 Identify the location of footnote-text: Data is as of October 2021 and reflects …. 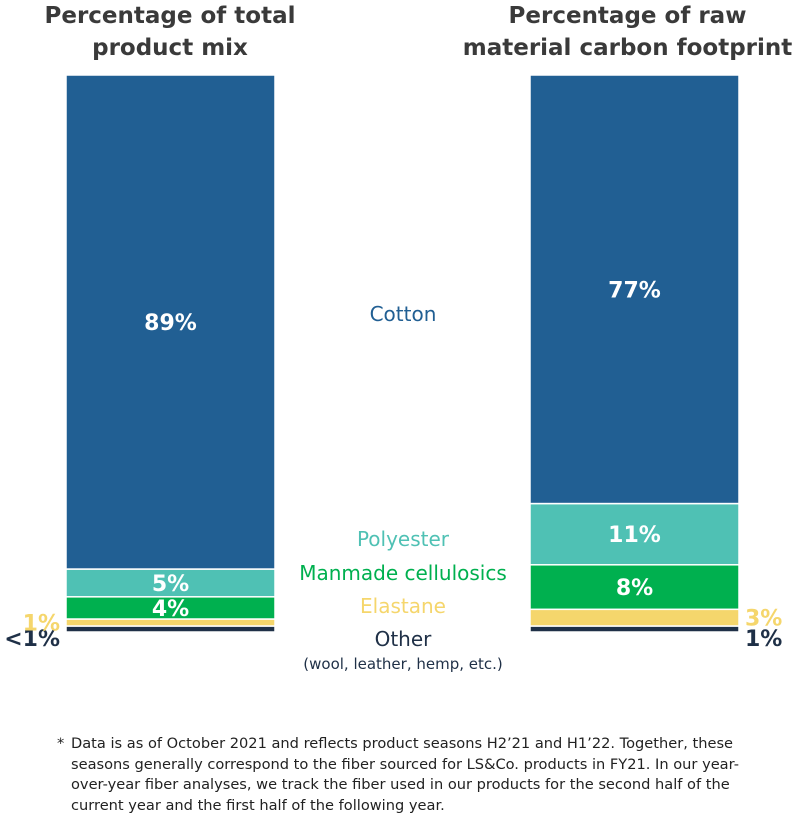
(405, 774).